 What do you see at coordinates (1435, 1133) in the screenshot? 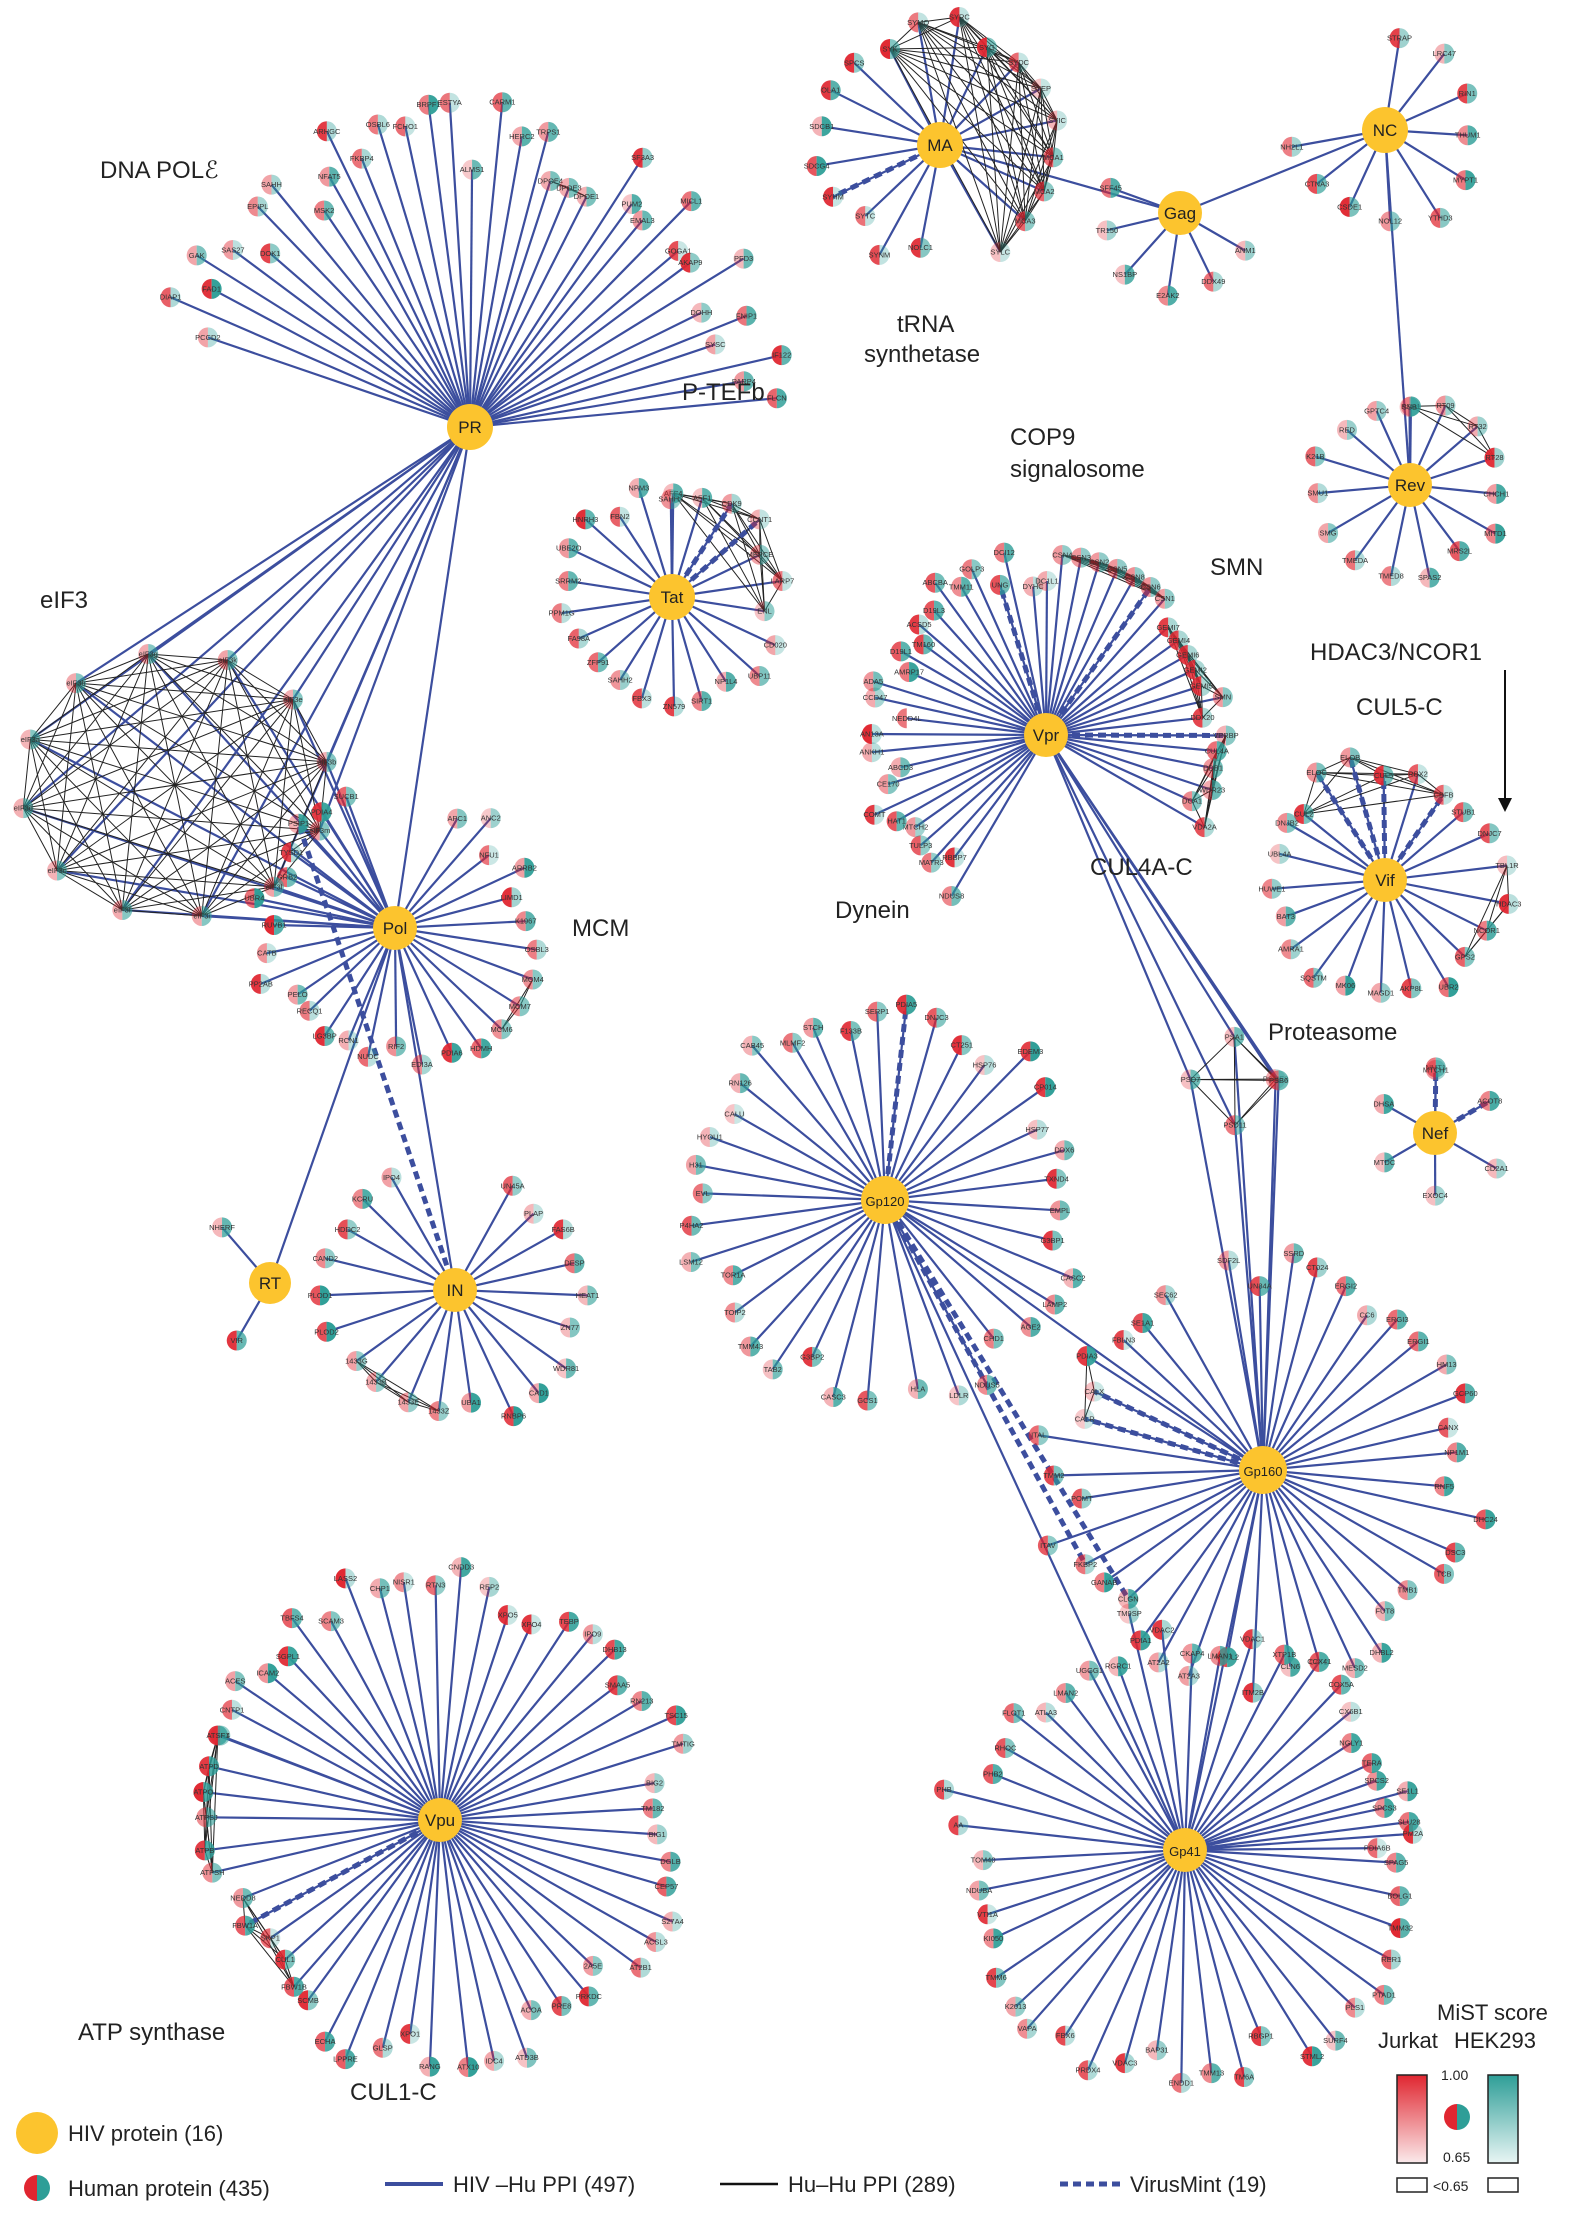
I see `hiv-node-label: Nef` at bounding box center [1435, 1133].